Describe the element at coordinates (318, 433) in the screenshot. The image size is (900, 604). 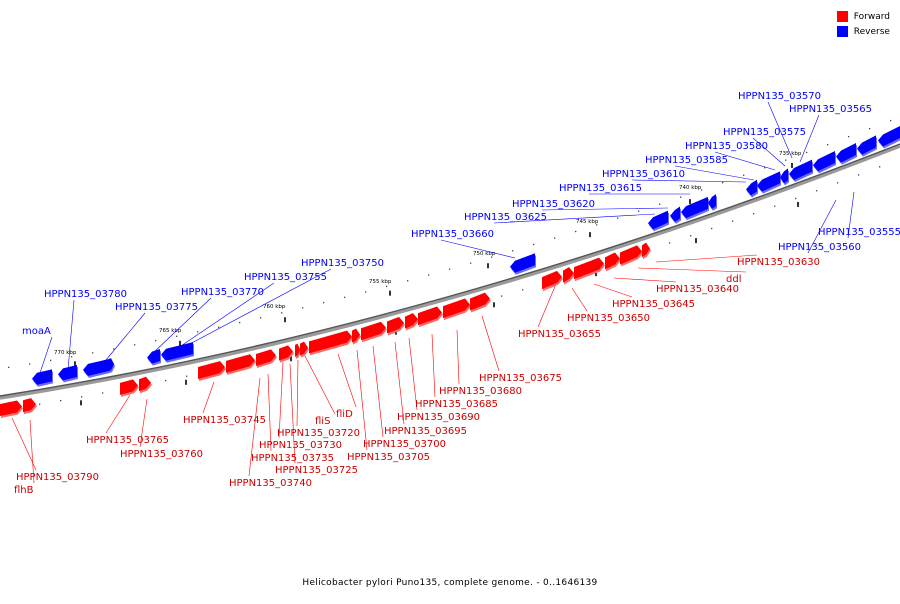
I see `forward-gene-label: HPPN135_03720` at that location.